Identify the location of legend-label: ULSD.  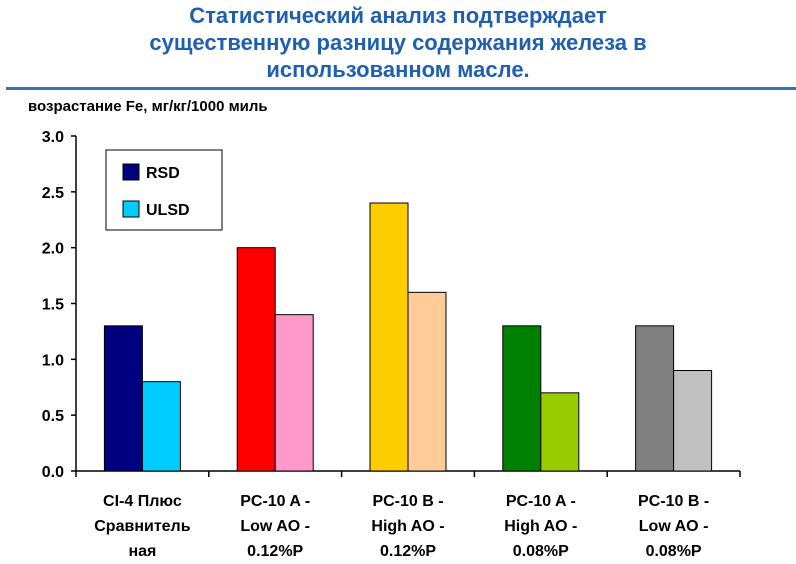
(168, 210).